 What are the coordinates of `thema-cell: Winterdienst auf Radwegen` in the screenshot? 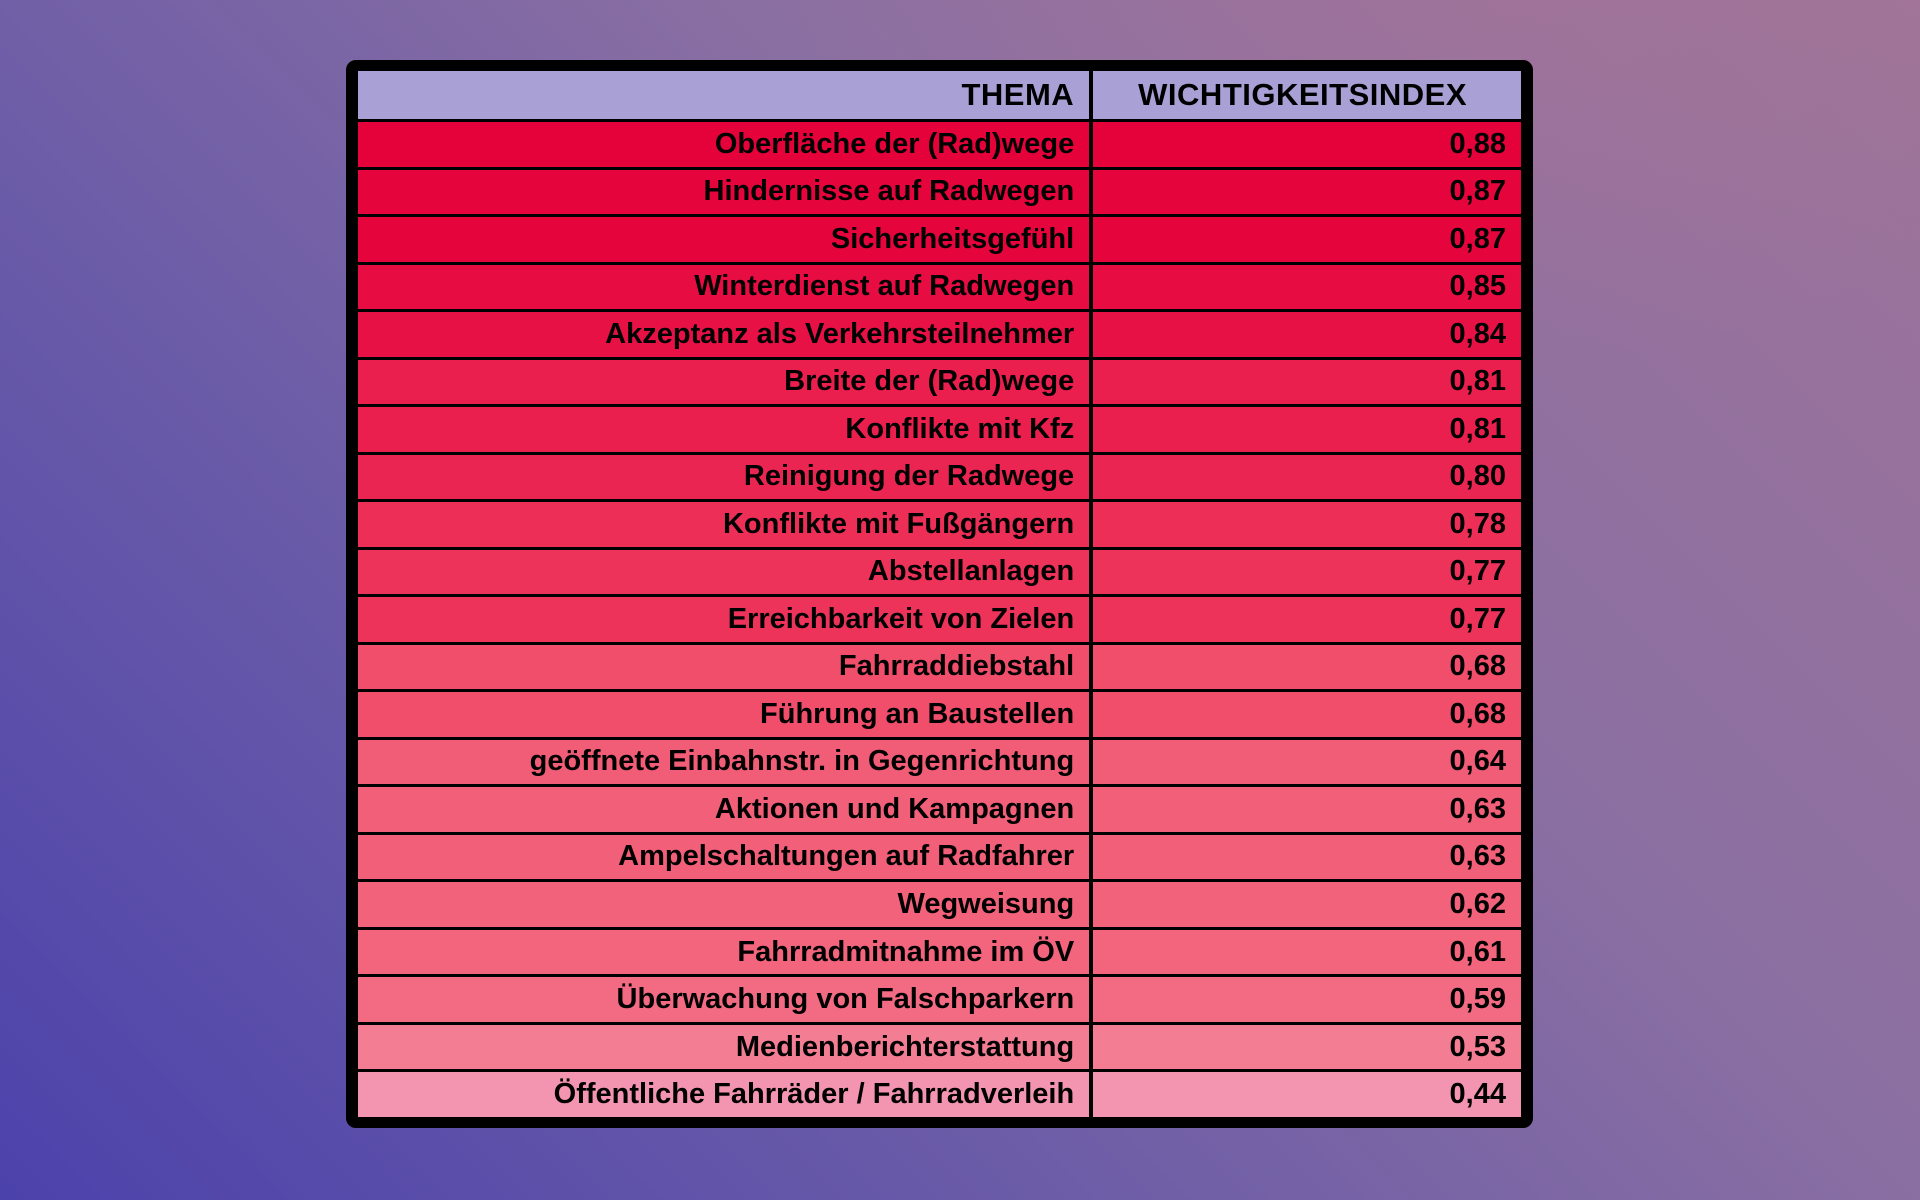 It's located at (724, 287).